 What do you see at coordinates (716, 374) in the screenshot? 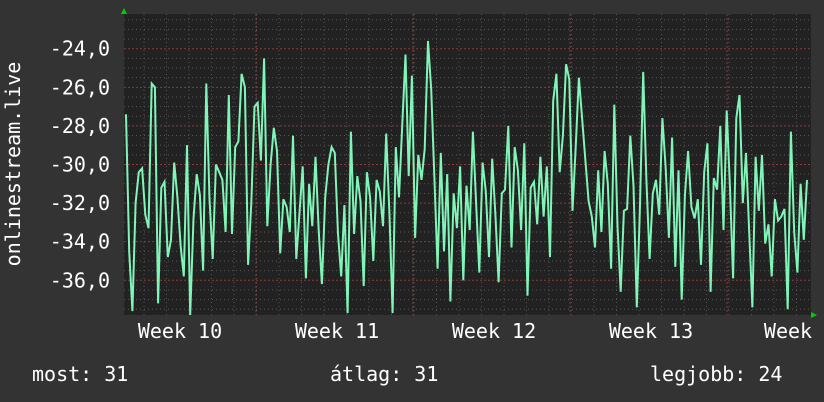
I see `legend-max: legjobb: 24` at bounding box center [716, 374].